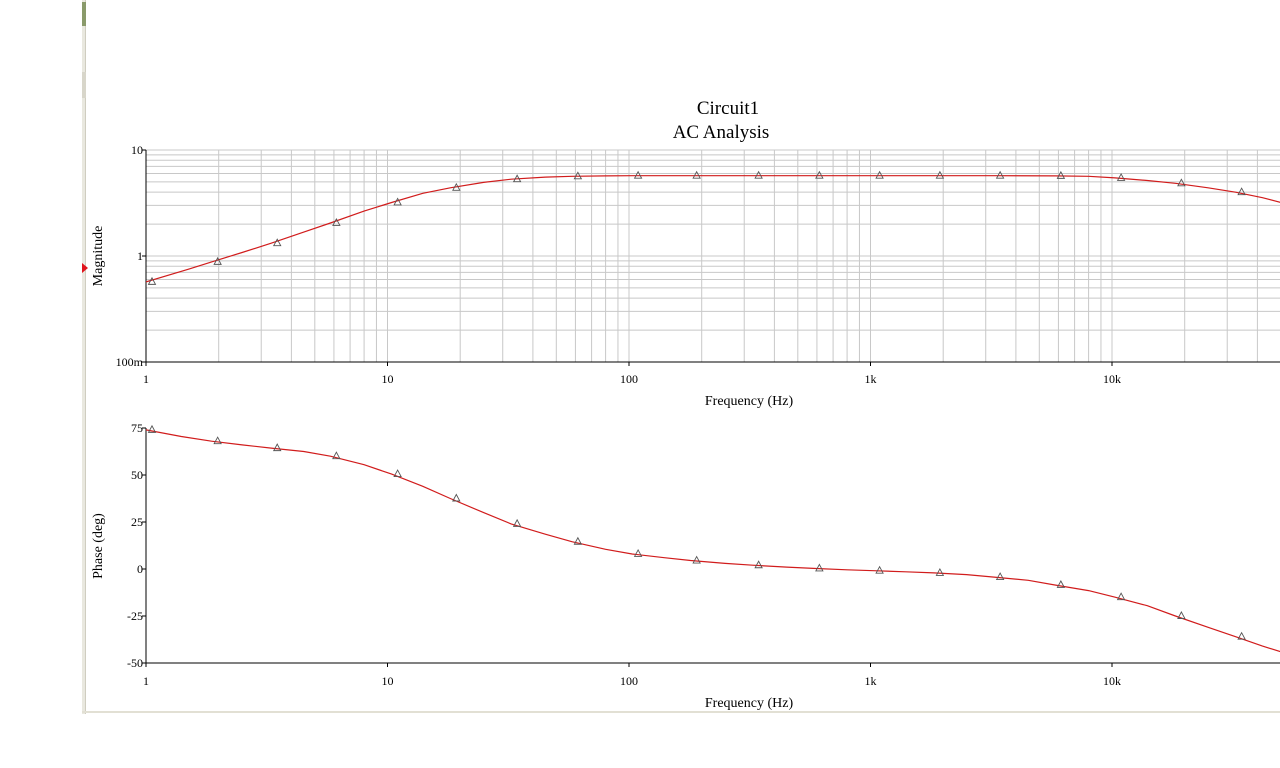 This screenshot has width=1280, height=768. I want to click on series-line, so click(713, 229).